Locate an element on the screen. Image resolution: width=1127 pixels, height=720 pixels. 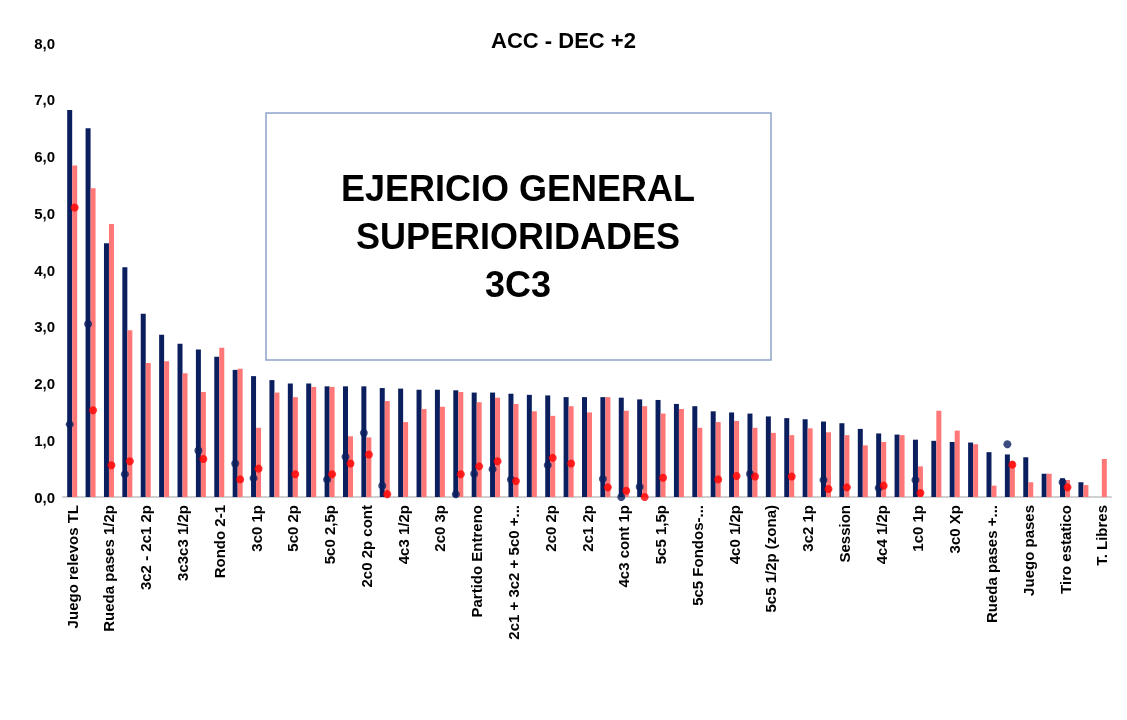
x-tick-label: 5c5 1,5p is located at coordinates (661, 535).